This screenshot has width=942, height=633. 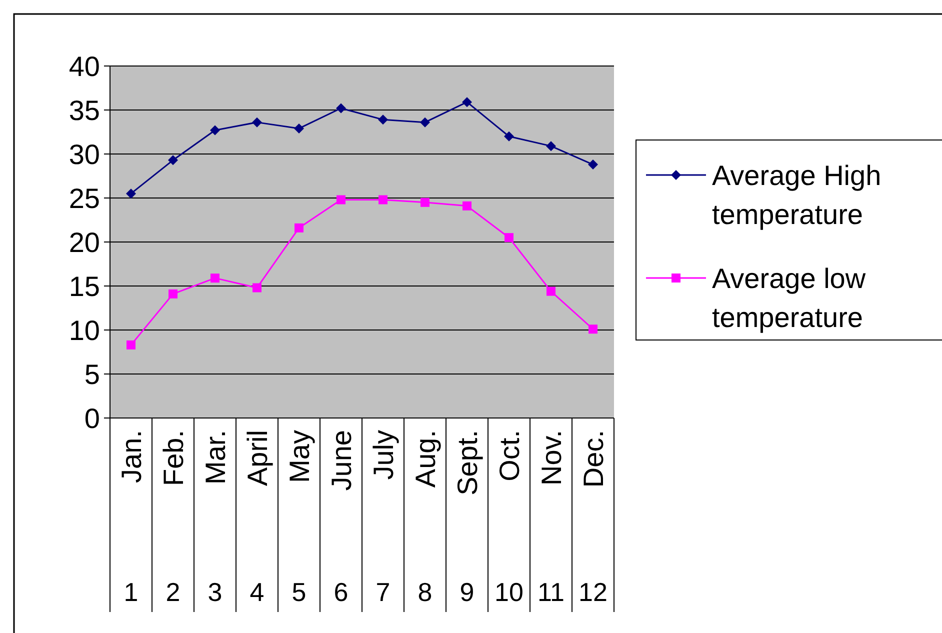 What do you see at coordinates (551, 592) in the screenshot?
I see `x-tick-label: 11` at bounding box center [551, 592].